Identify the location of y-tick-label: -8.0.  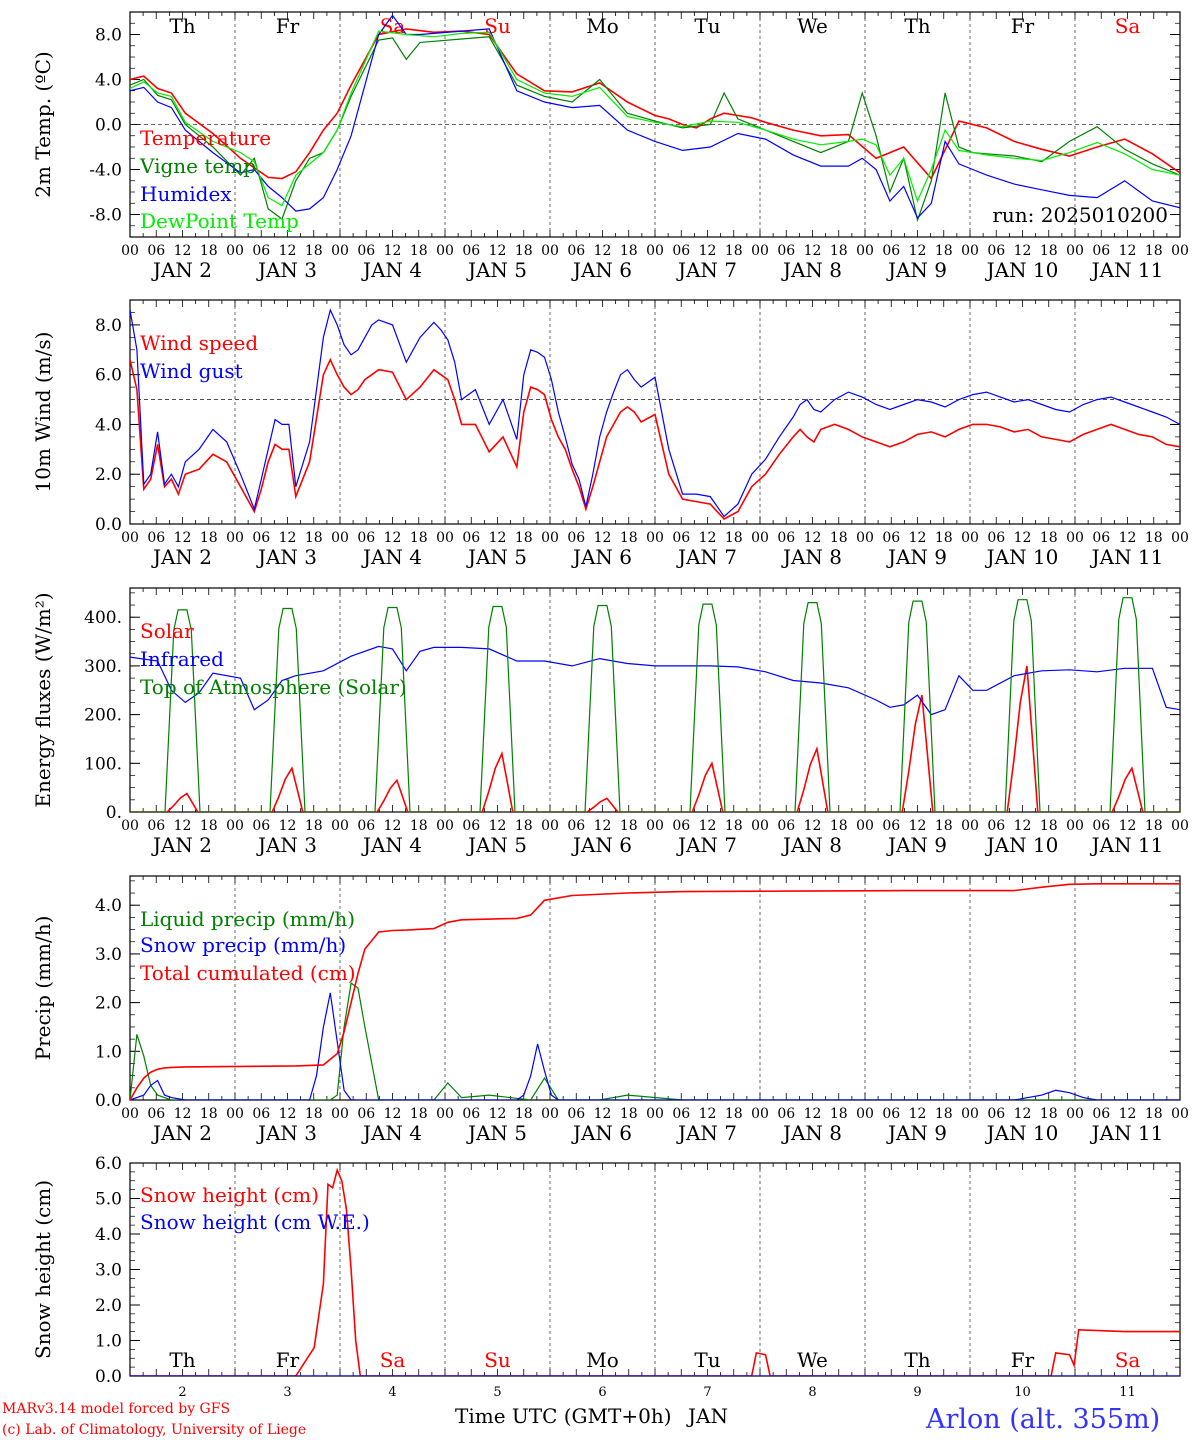
(105, 216).